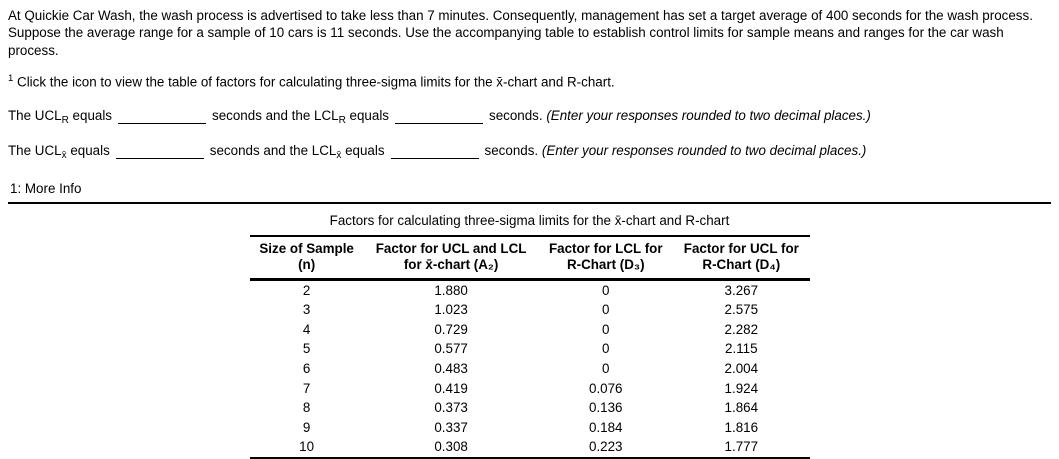 Image resolution: width=1059 pixels, height=459 pixels. Describe the element at coordinates (306, 427) in the screenshot. I see `cell-n: 9` at that location.